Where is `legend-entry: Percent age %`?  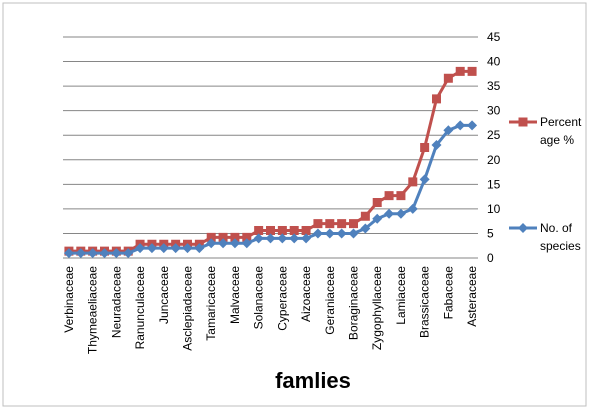
legend-entry: Percent age % is located at coordinates (545, 131).